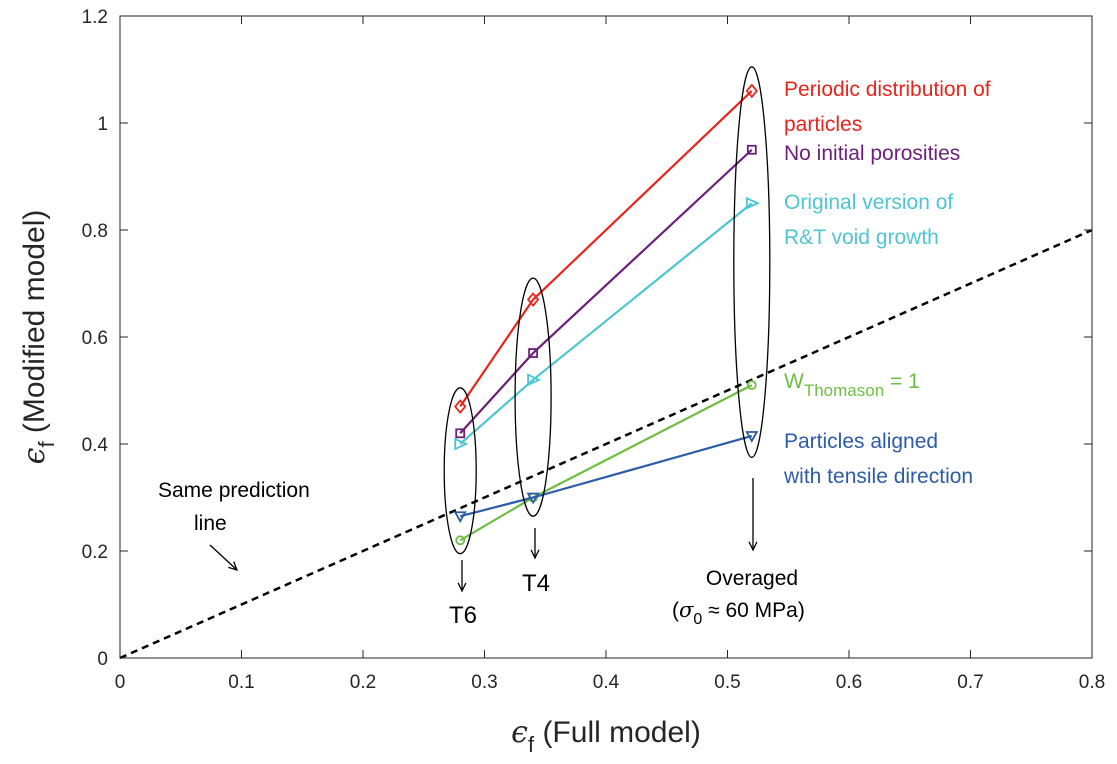 This screenshot has width=1117, height=764. I want to click on series-label-rest: = 1, so click(902, 381).